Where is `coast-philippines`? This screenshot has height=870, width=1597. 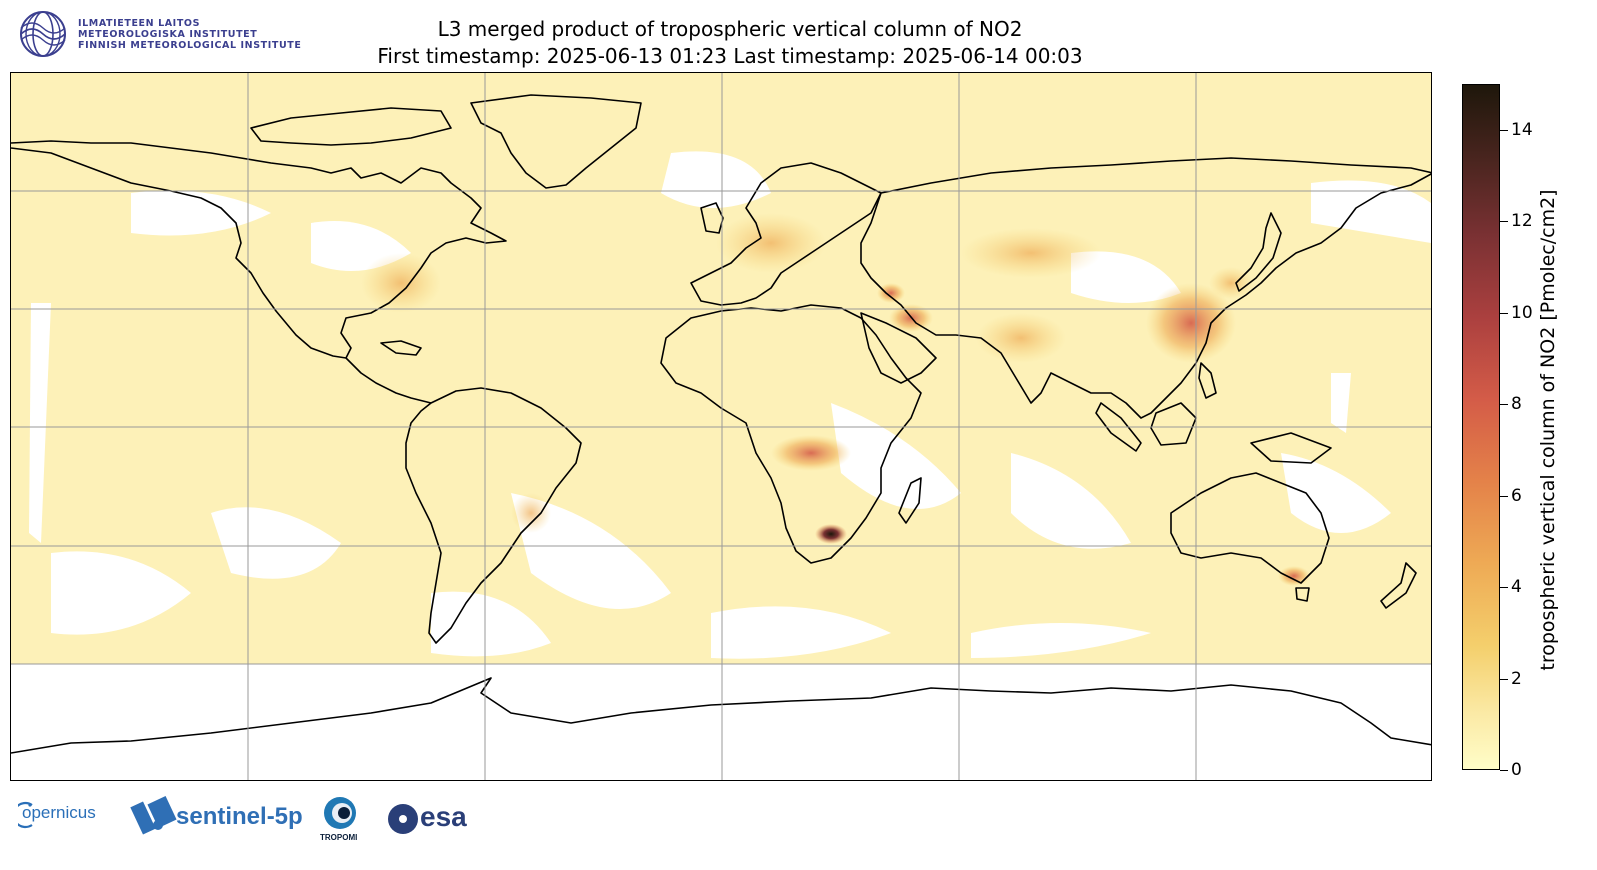
coast-philippines is located at coordinates (1207, 380).